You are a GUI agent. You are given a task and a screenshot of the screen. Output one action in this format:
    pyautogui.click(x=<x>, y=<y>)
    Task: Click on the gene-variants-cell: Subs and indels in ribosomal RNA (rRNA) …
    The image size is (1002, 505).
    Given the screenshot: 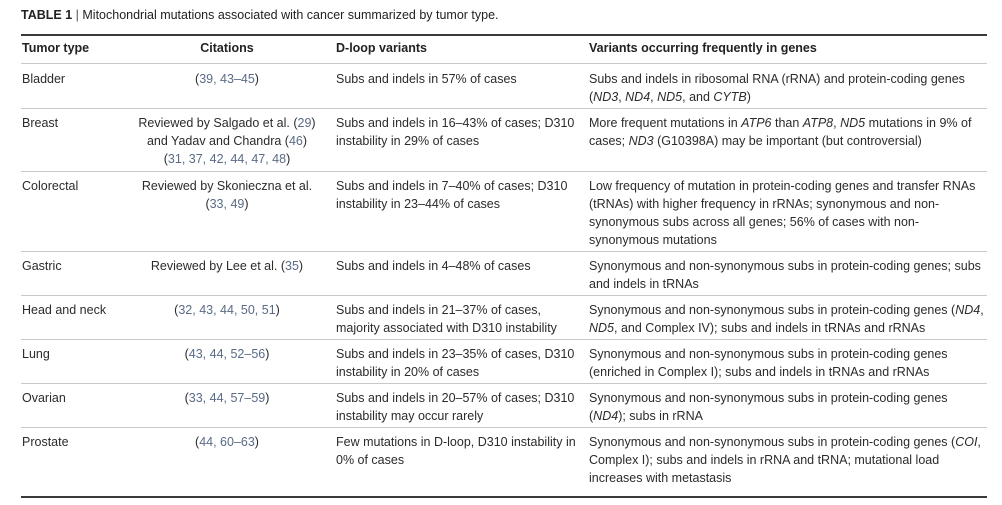 What is the action you would take?
    pyautogui.click(x=786, y=88)
    